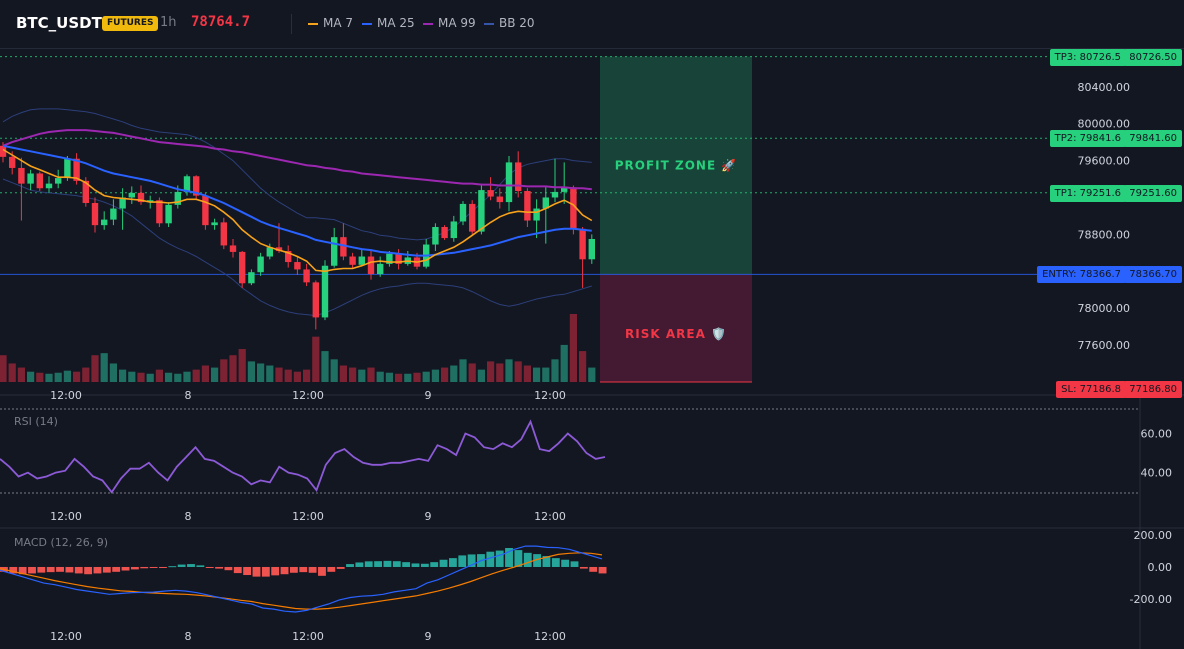 The image size is (1184, 649). I want to click on price-tick-label: 80000.00, so click(1104, 124).